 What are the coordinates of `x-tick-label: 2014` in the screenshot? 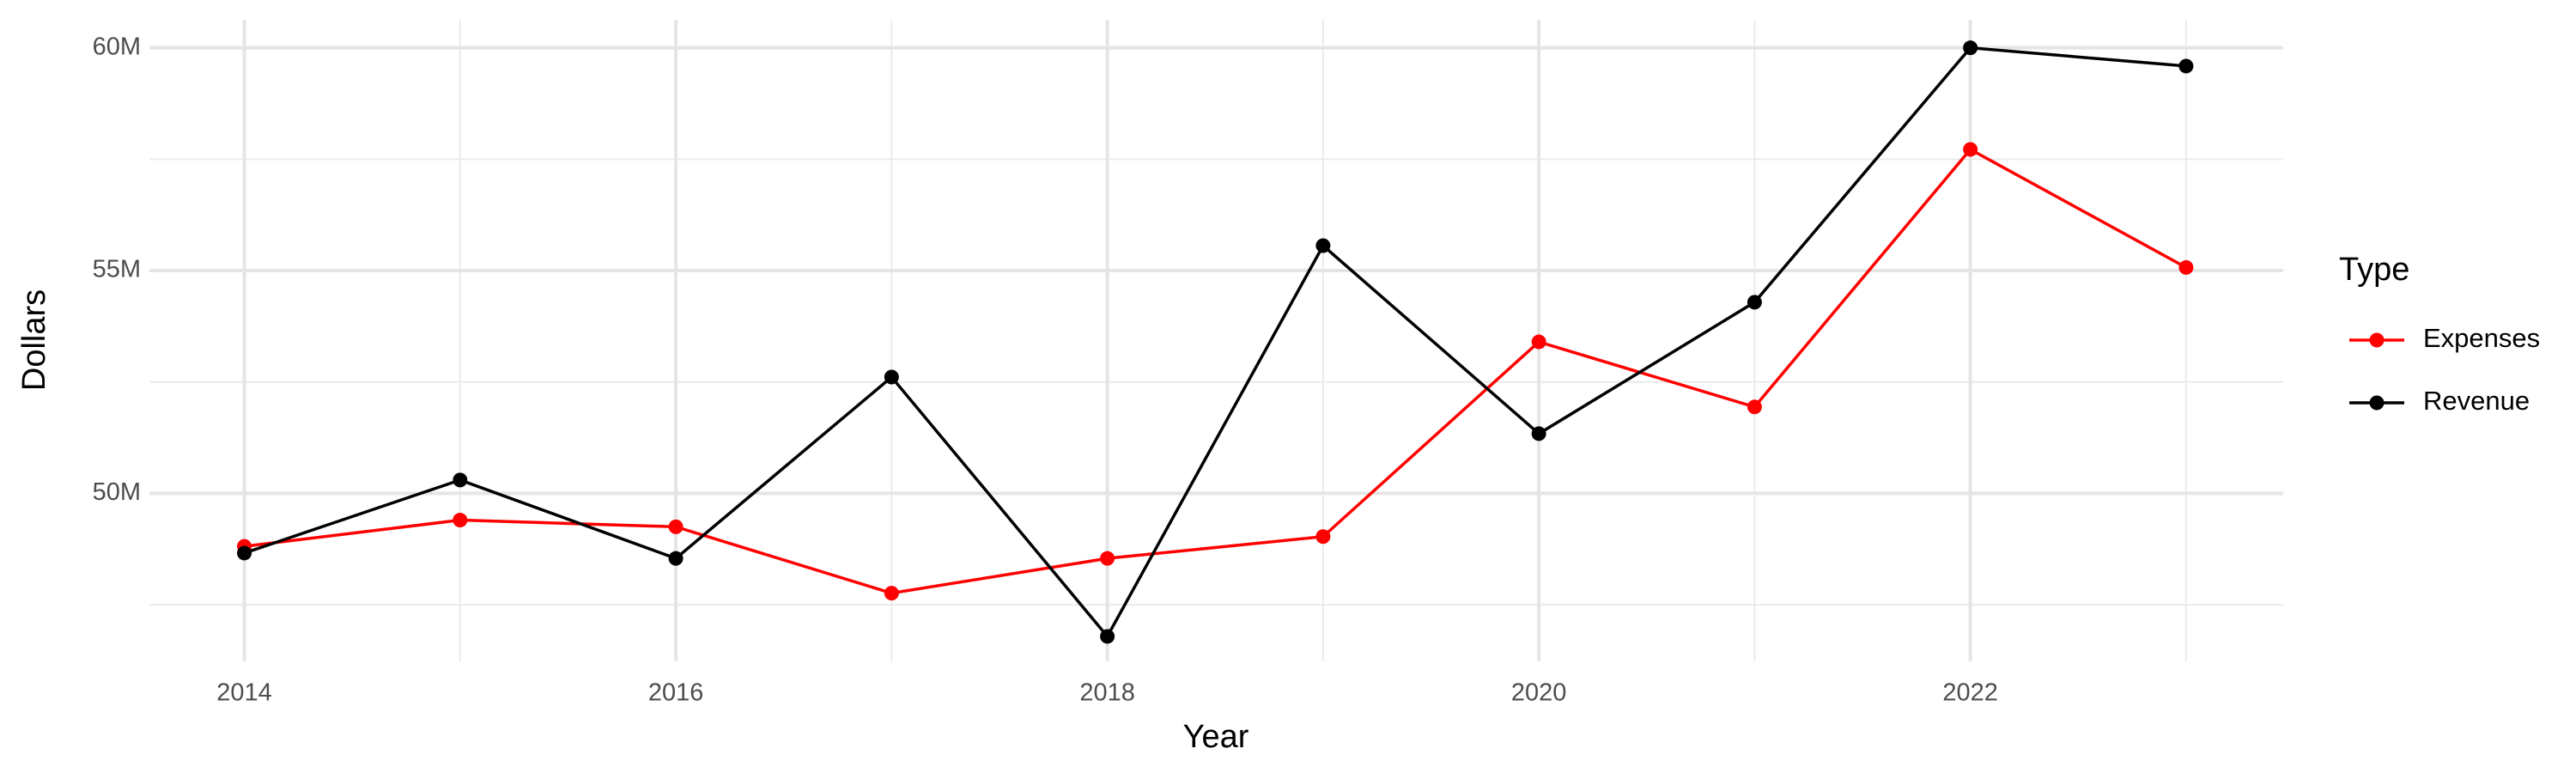 It's located at (244, 693).